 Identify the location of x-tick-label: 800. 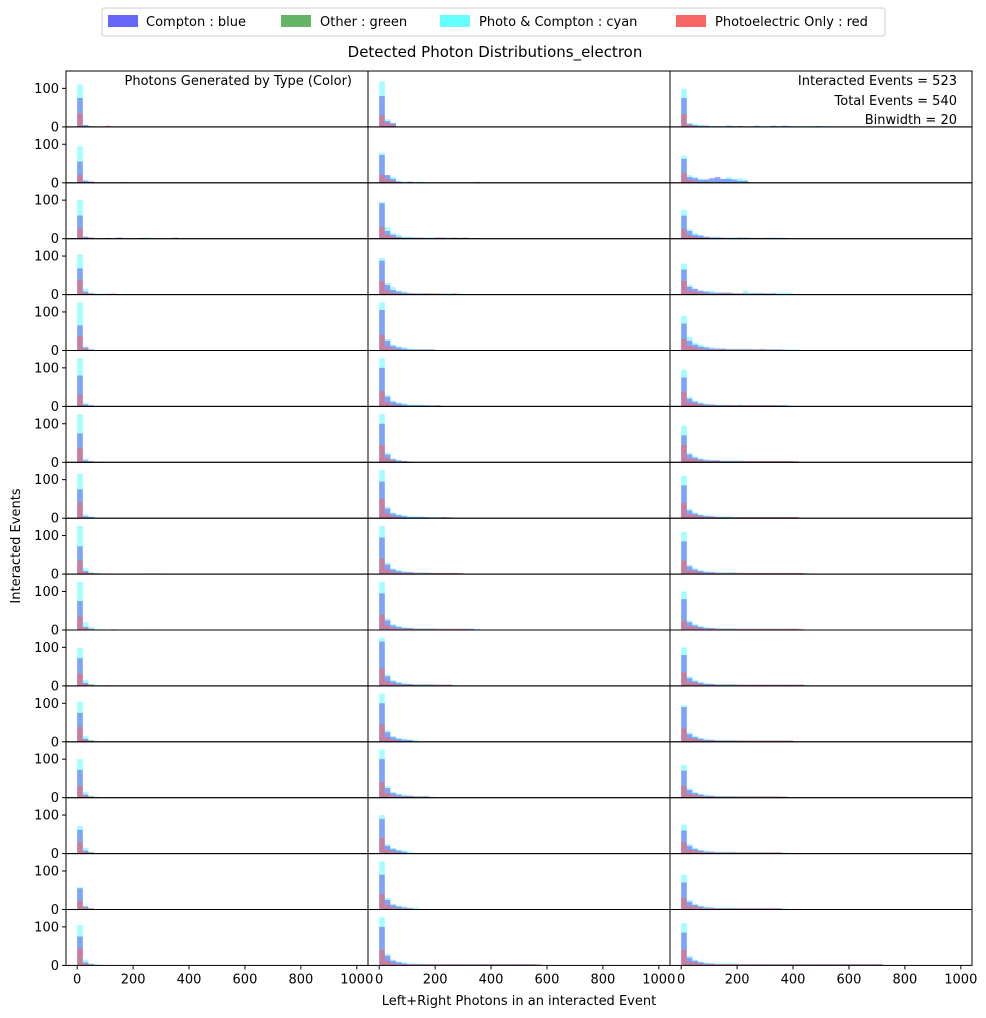
(602, 979).